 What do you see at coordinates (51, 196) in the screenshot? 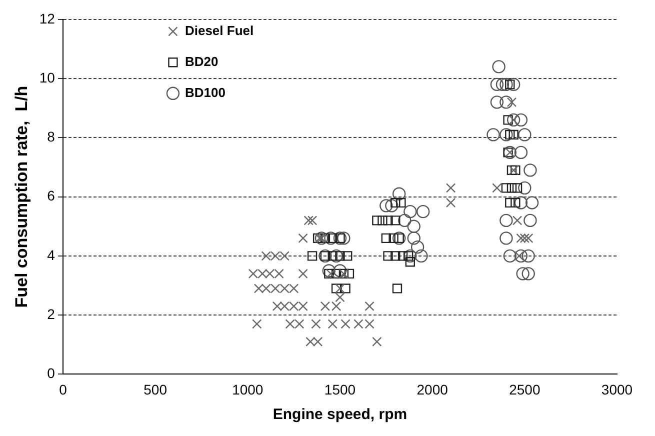
I see `y-tick-label: 6` at bounding box center [51, 196].